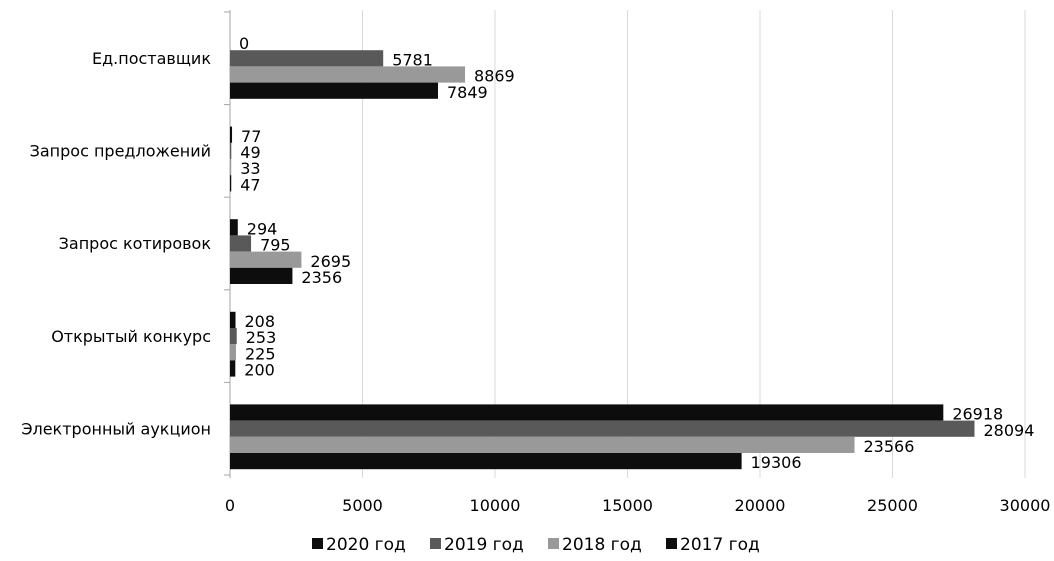 The image size is (1054, 561). Describe the element at coordinates (120, 151) in the screenshot. I see `category-label: Запрос предложений` at that location.